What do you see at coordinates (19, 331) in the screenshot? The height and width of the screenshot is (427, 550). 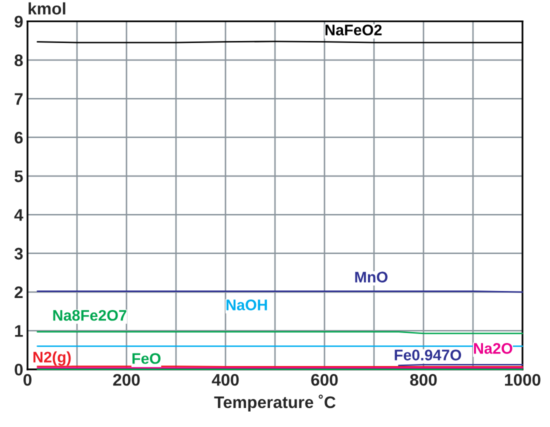 I see `y-tick-label: 1` at bounding box center [19, 331].